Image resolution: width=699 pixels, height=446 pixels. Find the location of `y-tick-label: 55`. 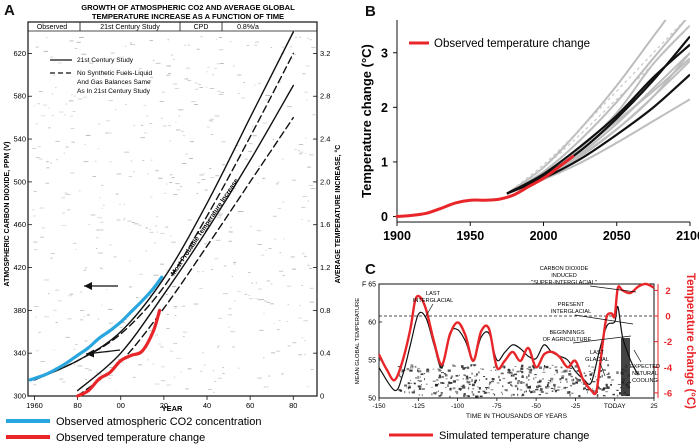

y-tick-label: 55 is located at coordinates (372, 361).